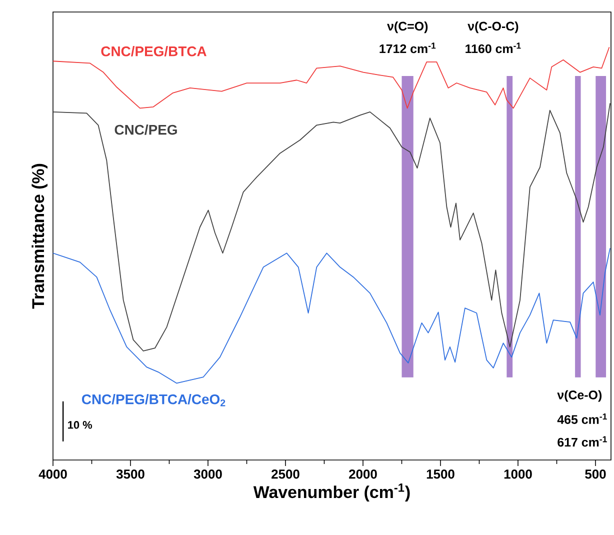 This screenshot has width=614, height=535. Describe the element at coordinates (154, 400) in the screenshot. I see `series-label: CNC/PEG/BTCA/CeO$_{2}$` at that location.